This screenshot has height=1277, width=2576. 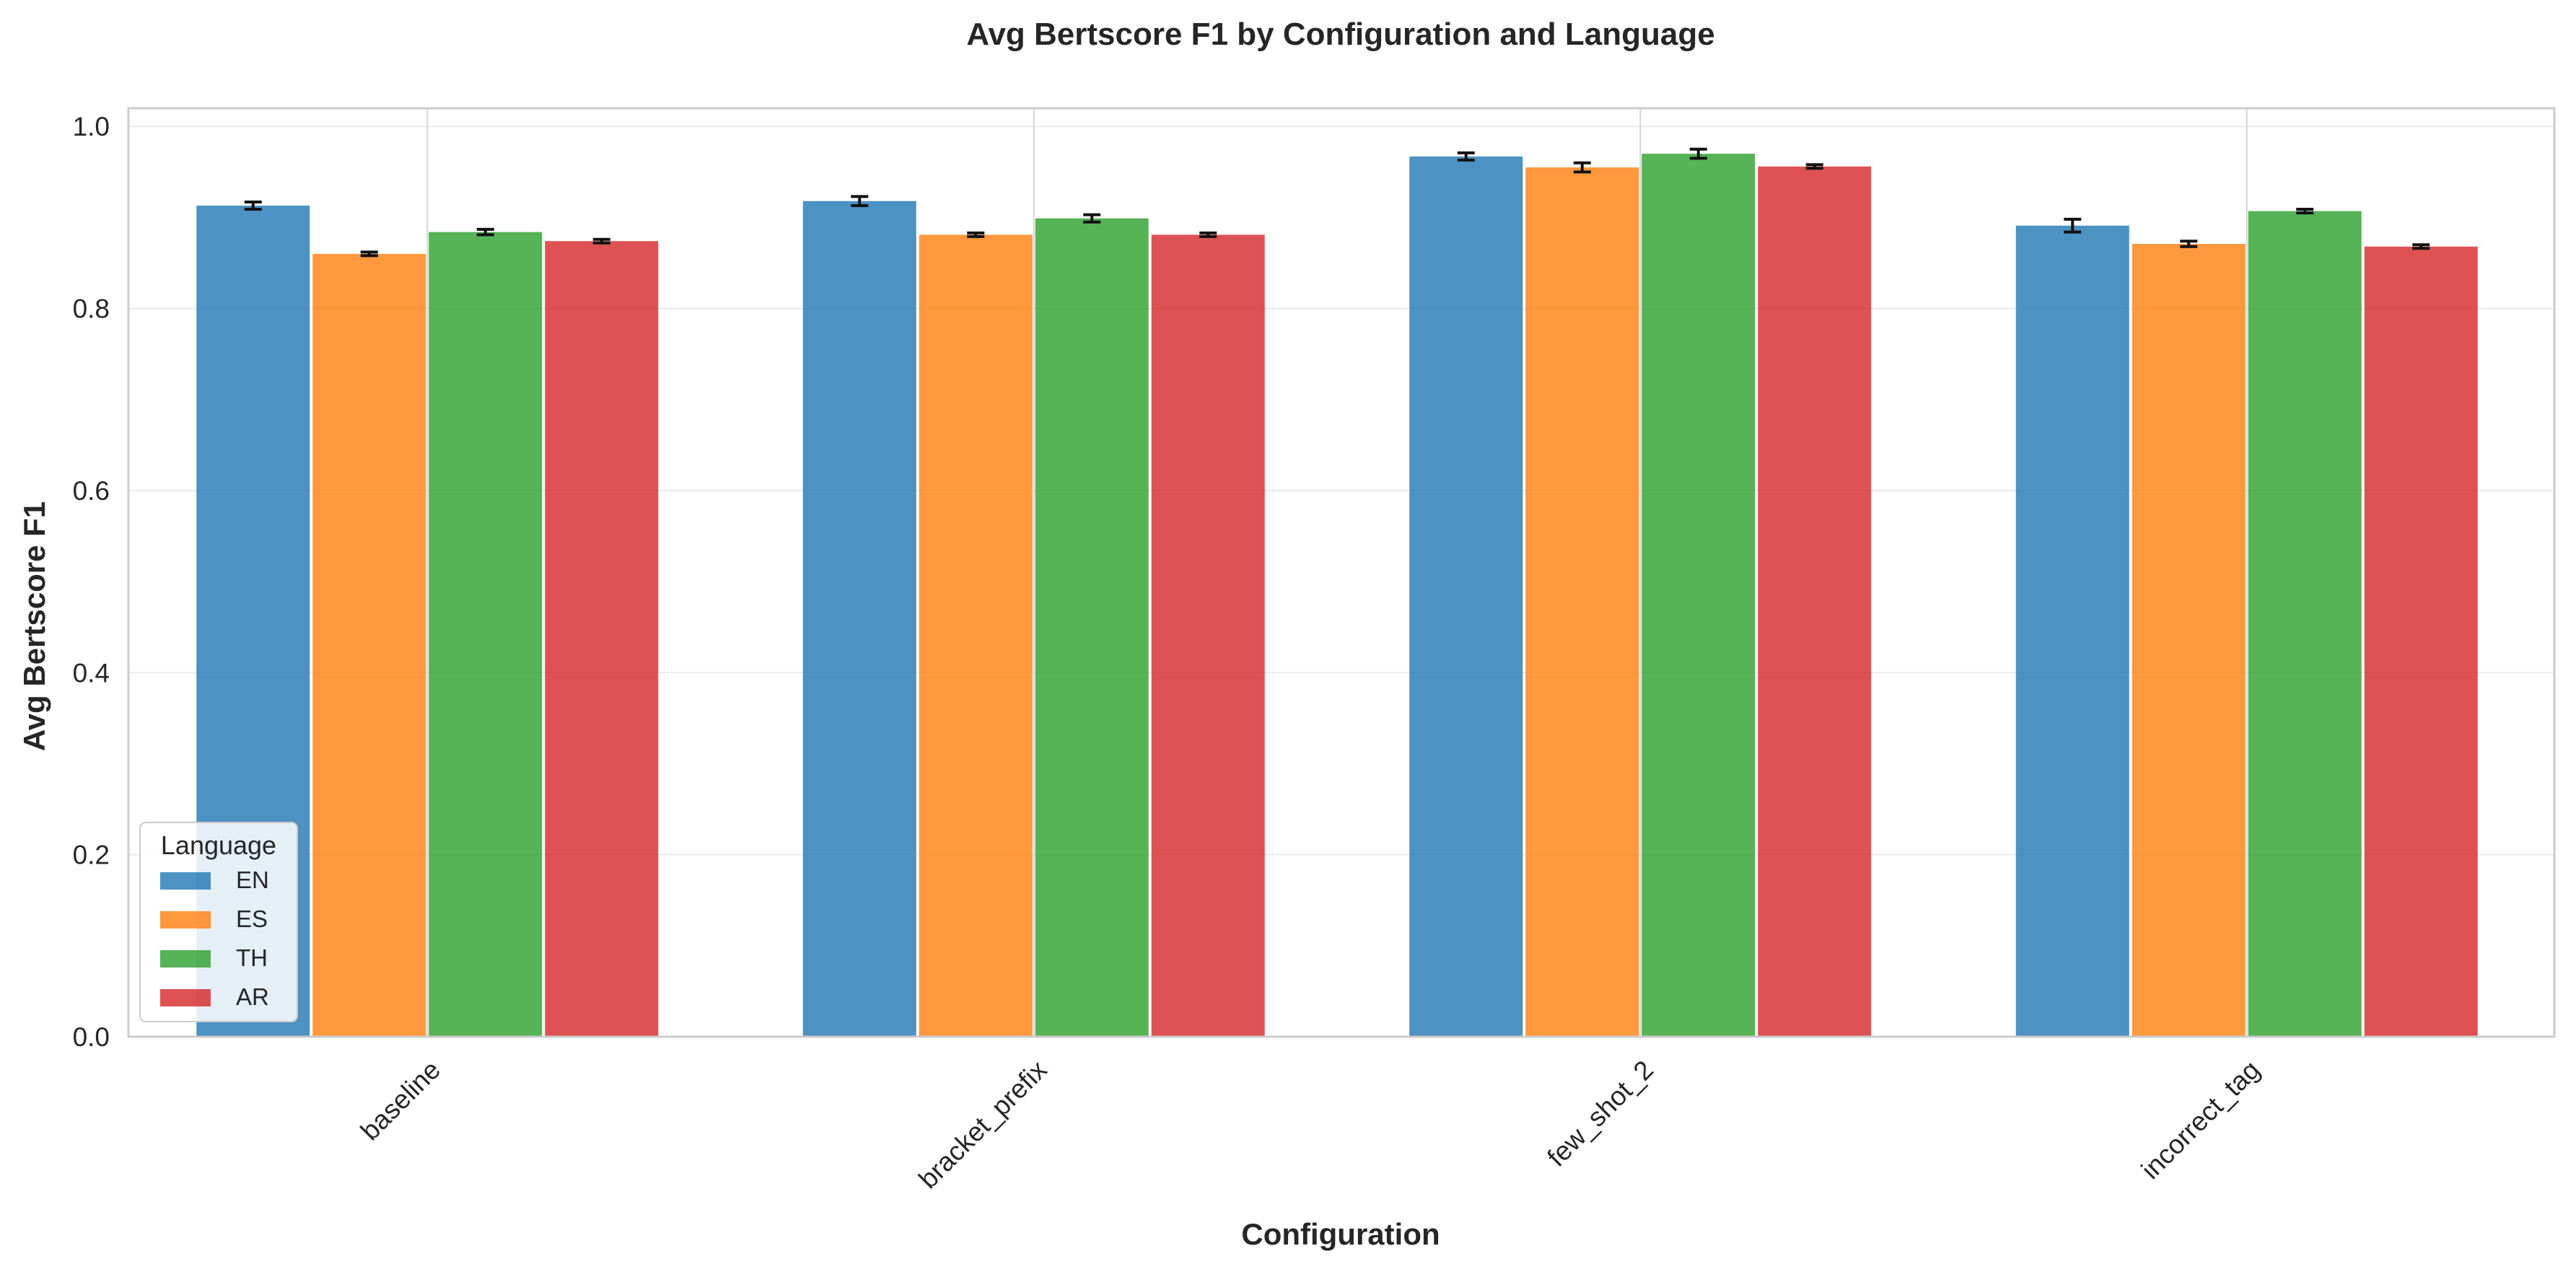 What do you see at coordinates (91, 855) in the screenshot?
I see `y-tick-label: 0.2` at bounding box center [91, 855].